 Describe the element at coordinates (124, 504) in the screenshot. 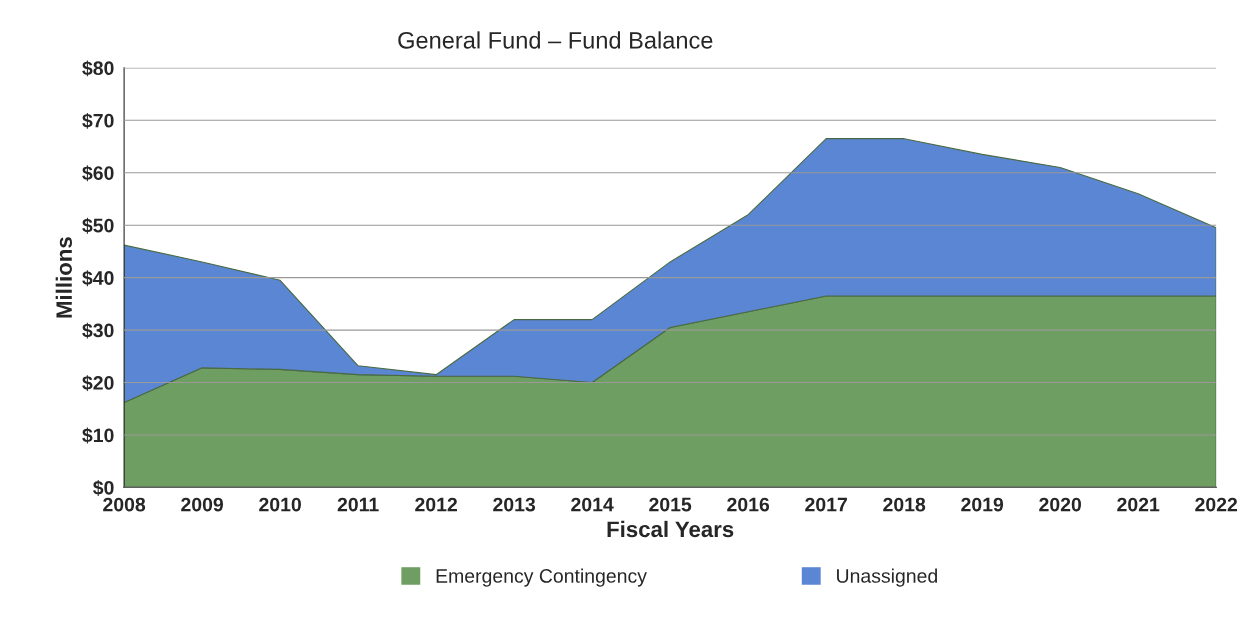

I see `x-tick-label: 2008` at that location.